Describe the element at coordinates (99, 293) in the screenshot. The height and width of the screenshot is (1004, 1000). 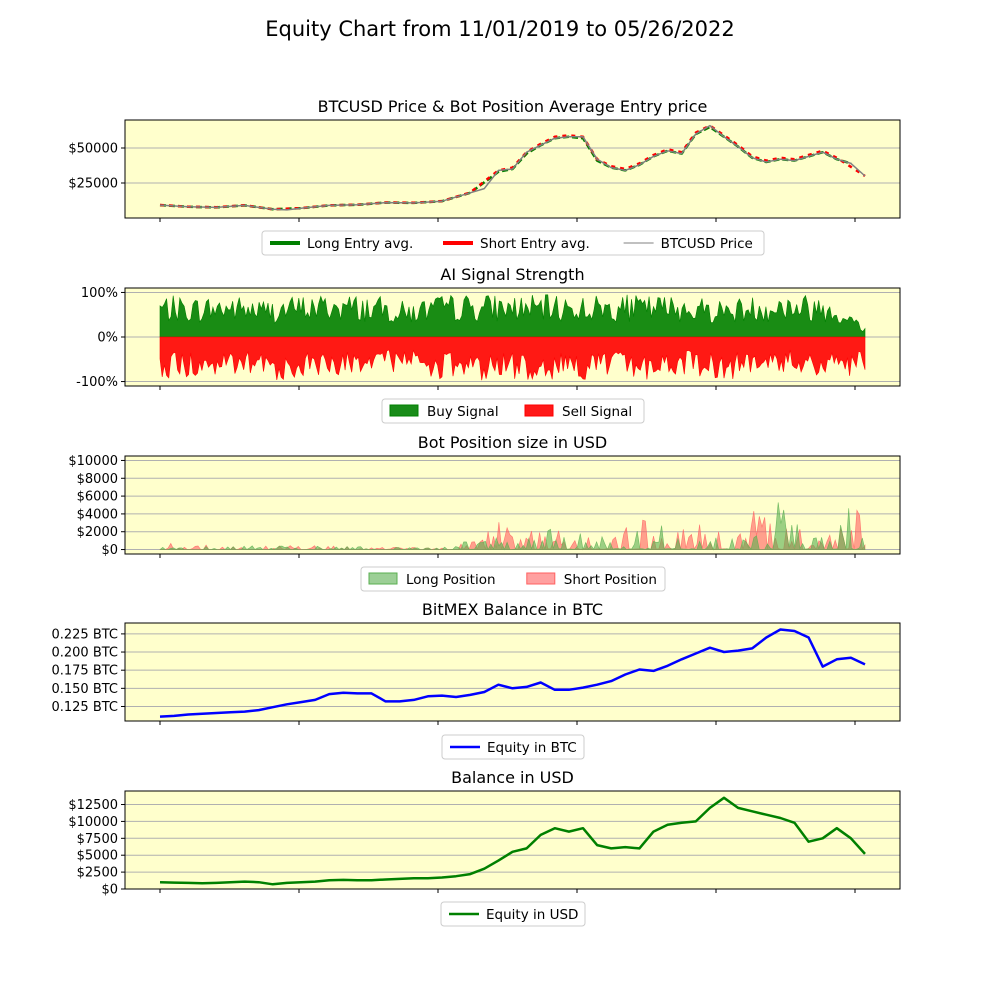
I see `y-tick-label: 100%` at that location.